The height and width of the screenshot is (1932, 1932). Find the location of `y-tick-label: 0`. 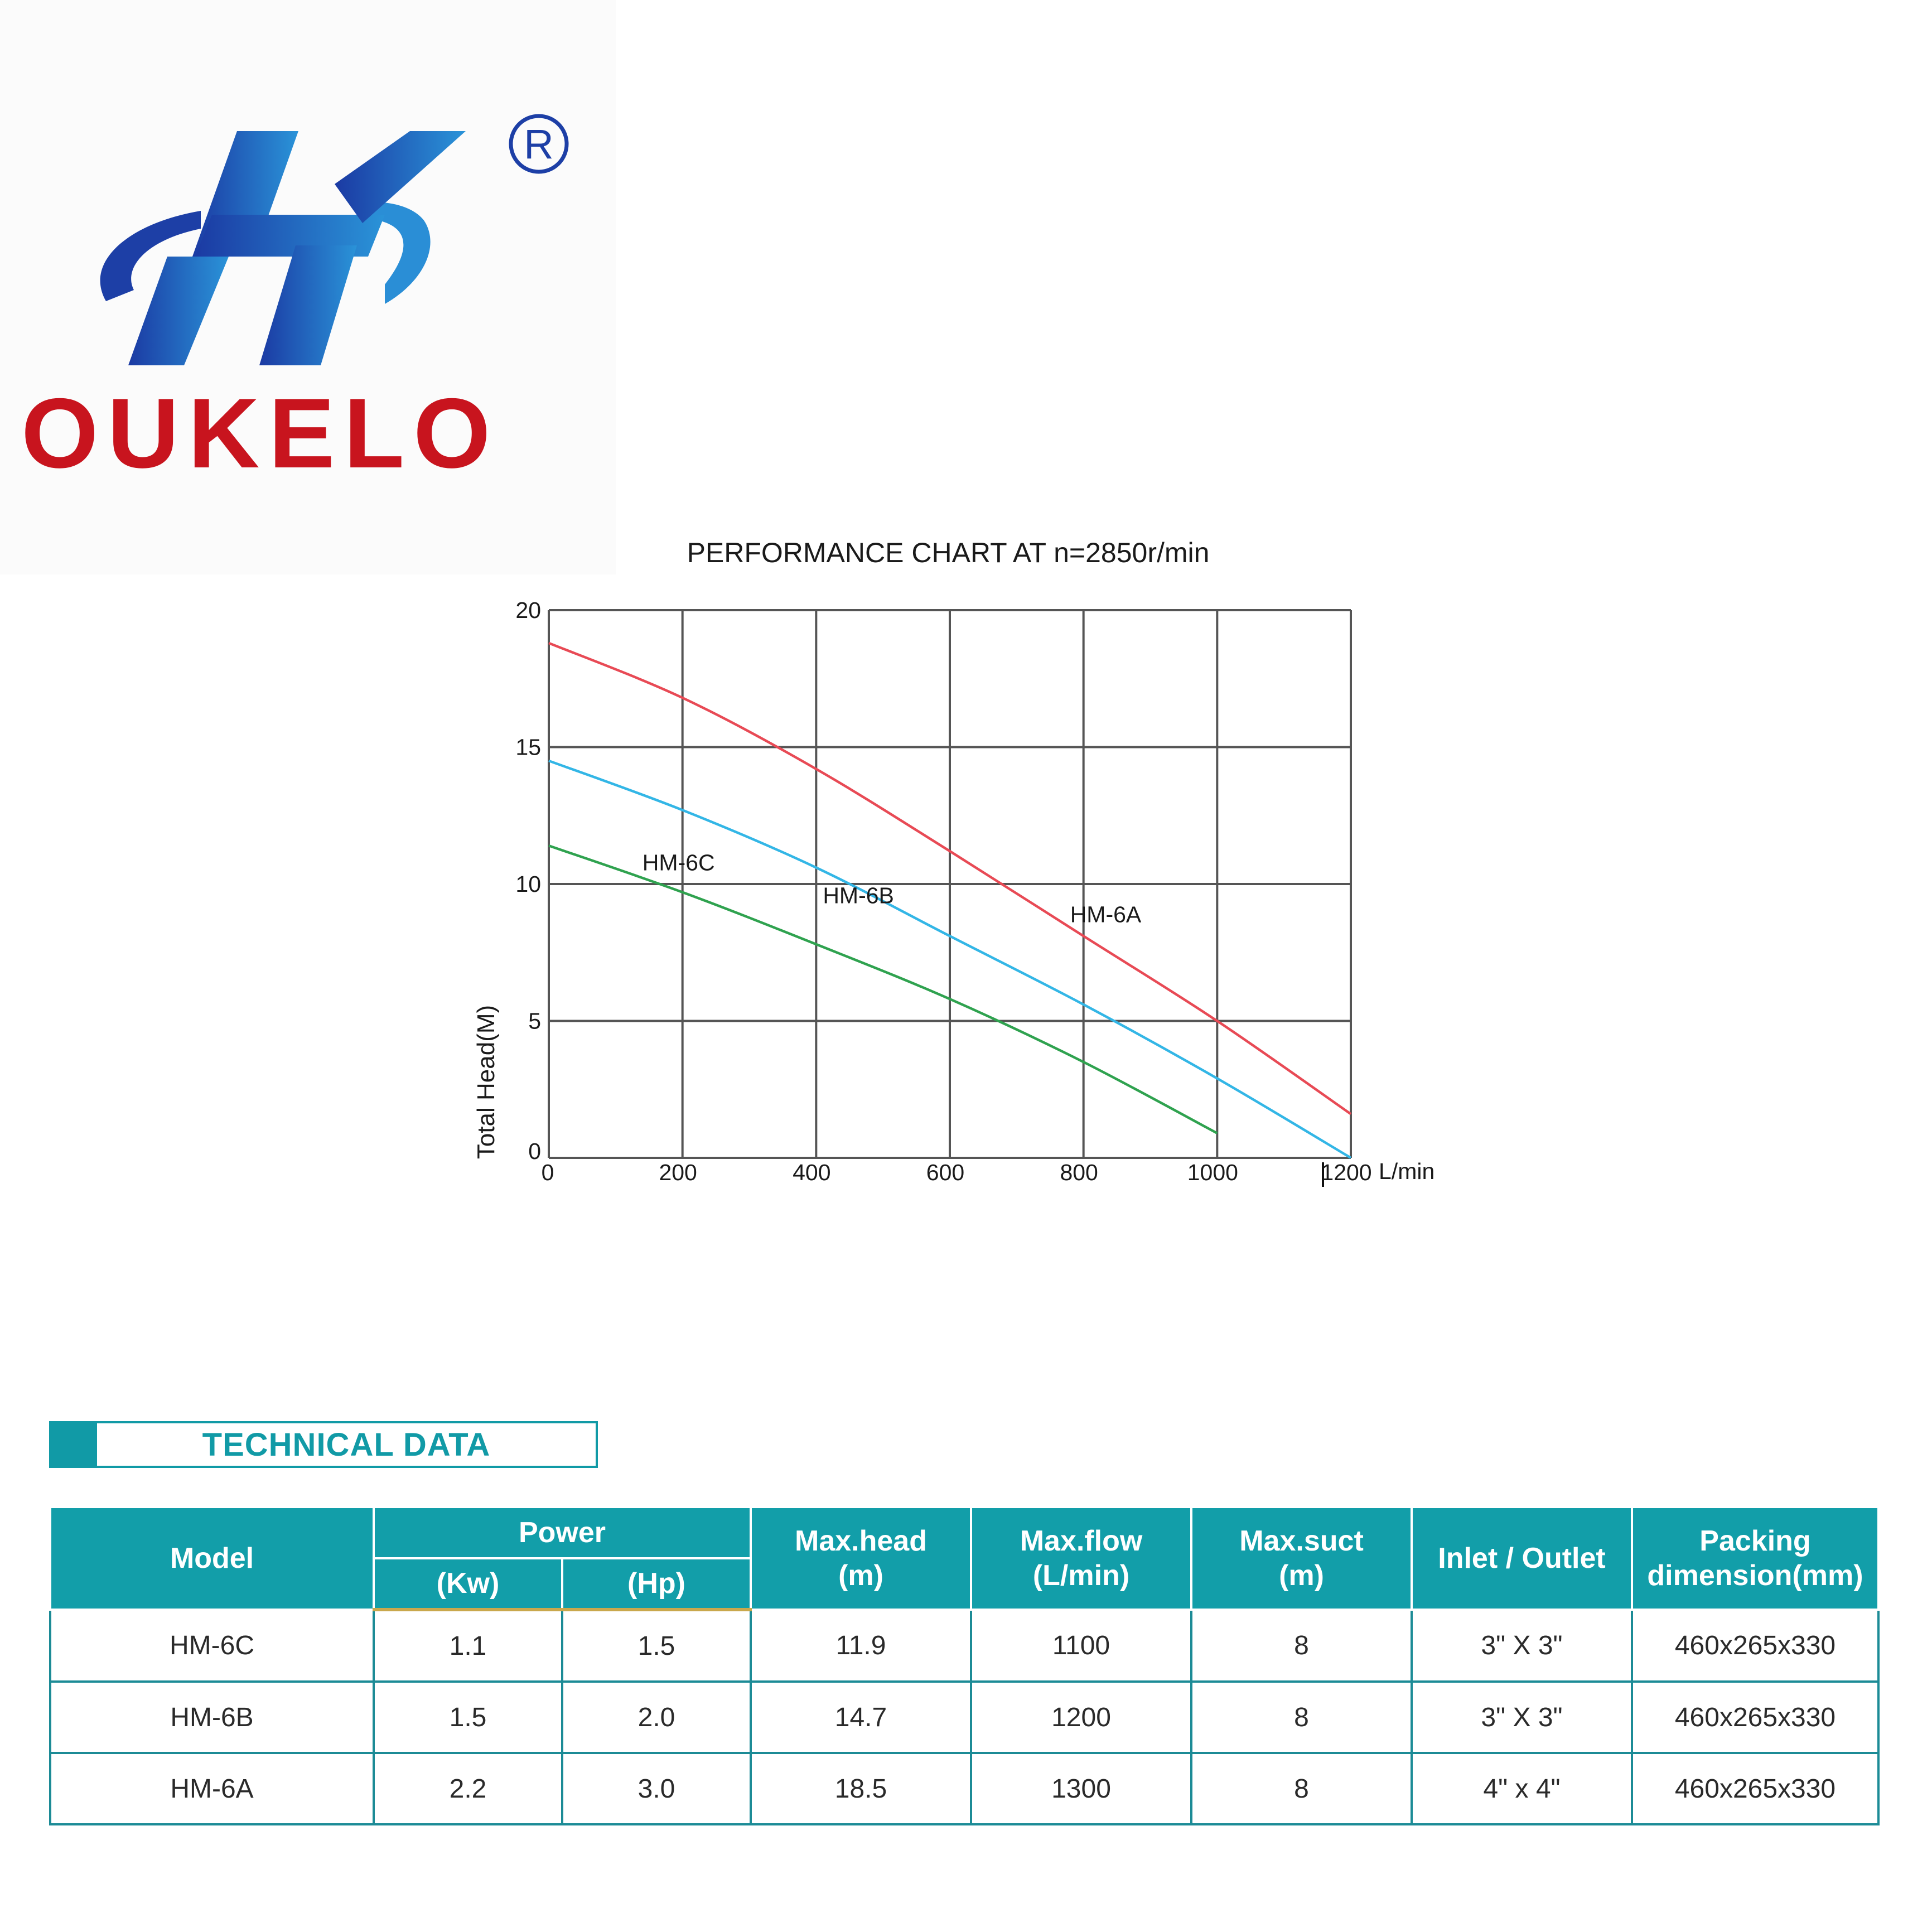

y-tick-label: 0 is located at coordinates (534, 1151).